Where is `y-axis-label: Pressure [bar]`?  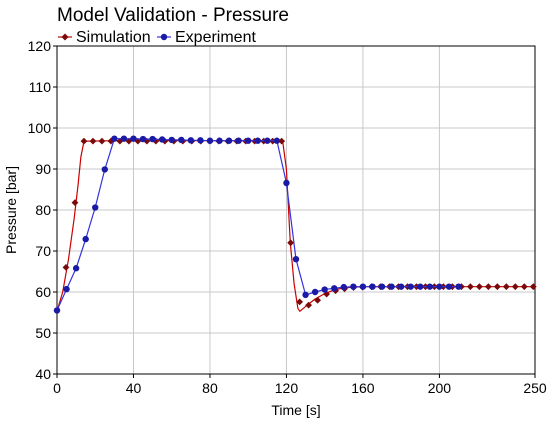 y-axis-label: Pressure [bar] is located at coordinates (11, 210).